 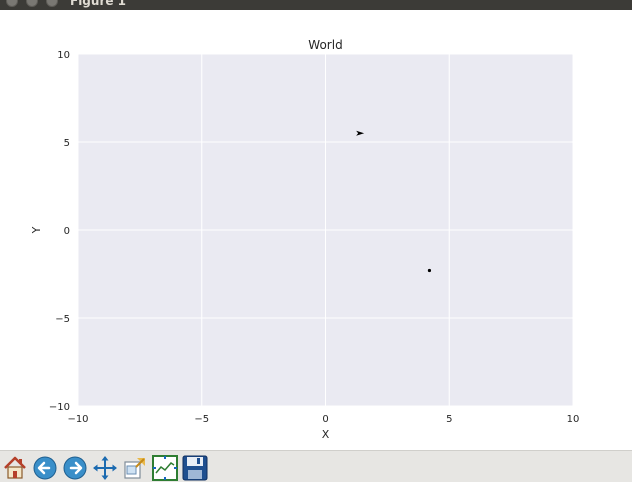 What do you see at coordinates (449, 419) in the screenshot?
I see `x-tick-label: 5` at bounding box center [449, 419].